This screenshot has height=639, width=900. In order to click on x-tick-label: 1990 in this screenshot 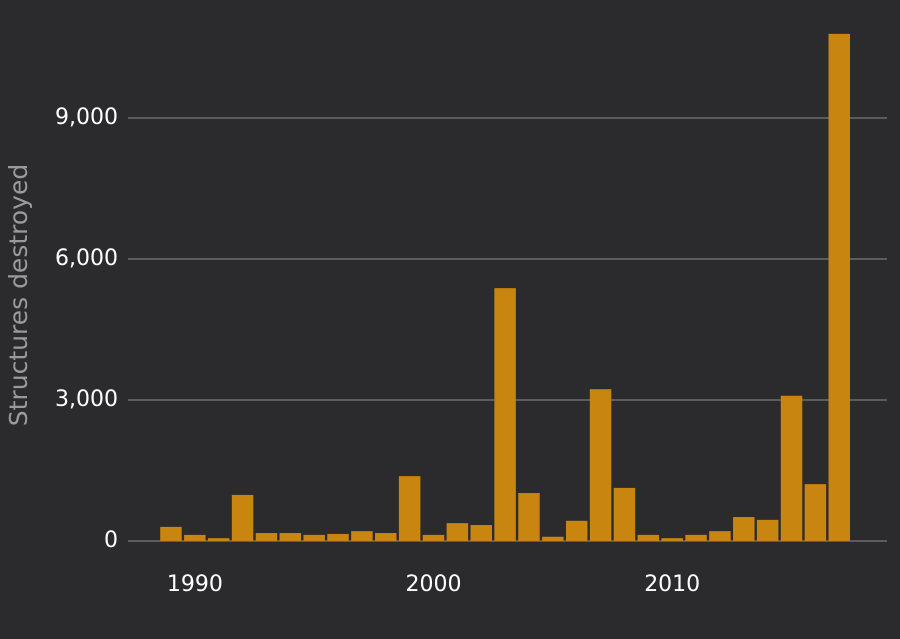, I will do `click(195, 584)`.